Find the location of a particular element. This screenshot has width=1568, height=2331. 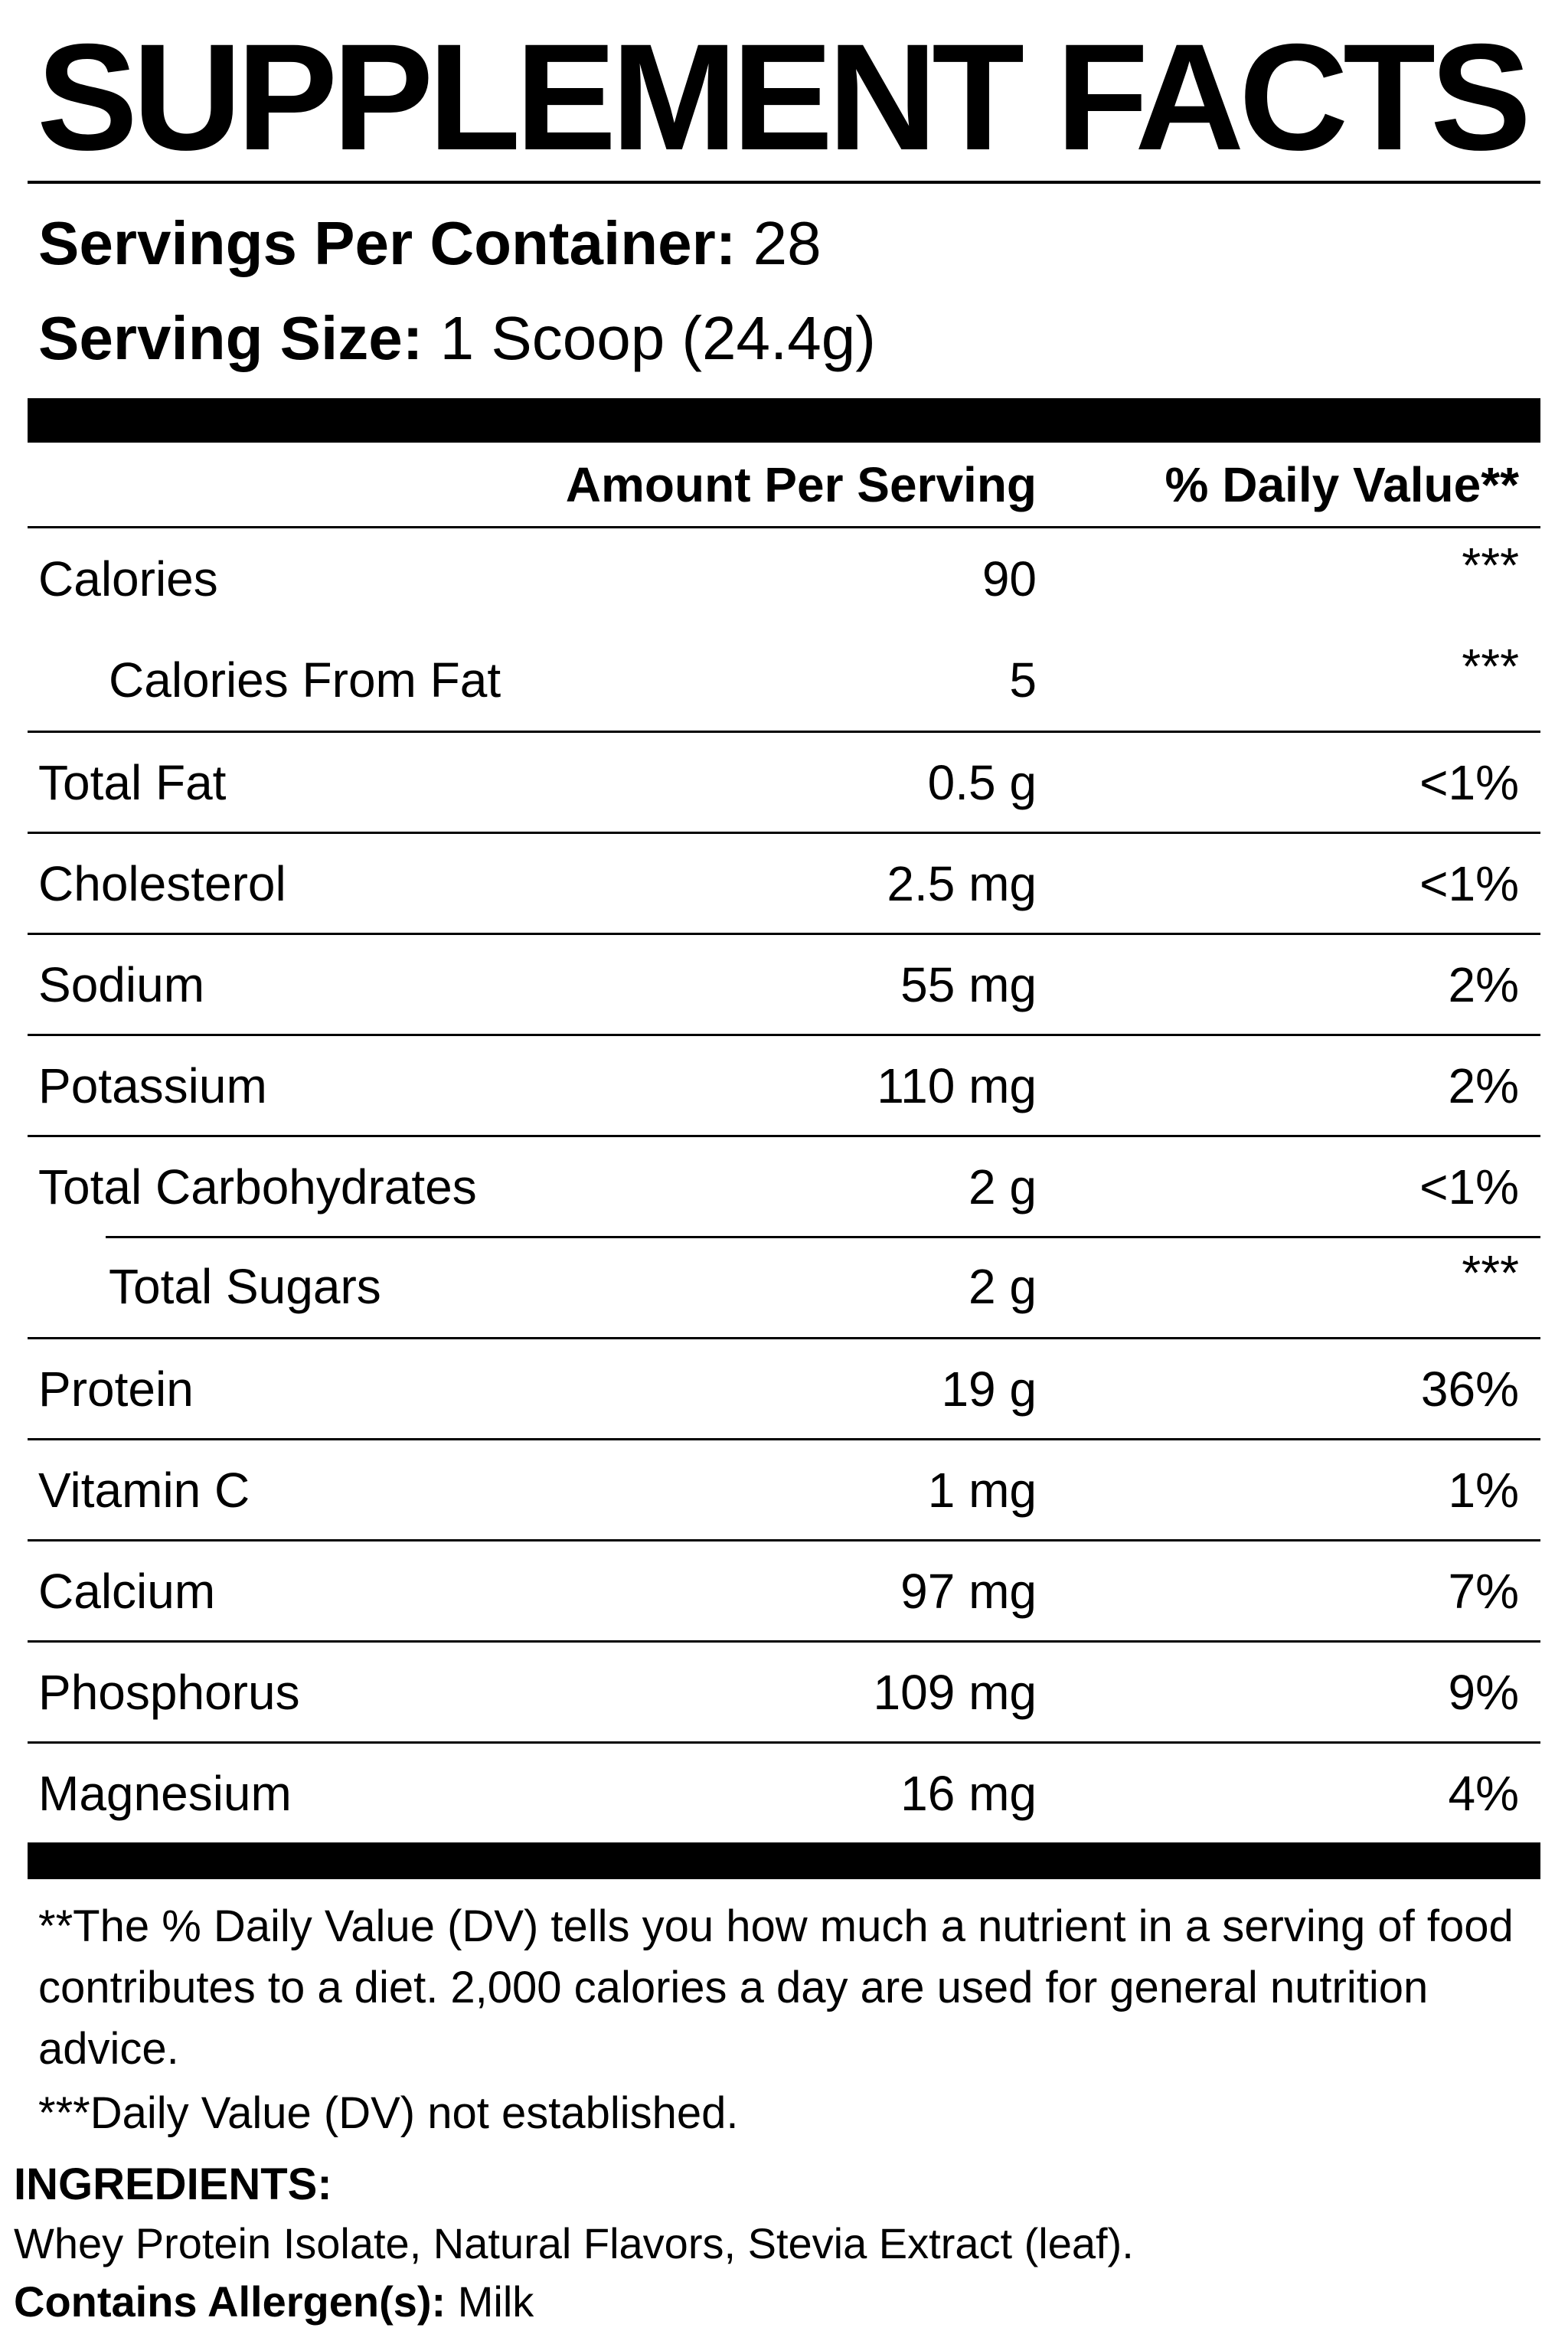

nutrient-name: Total Carbohydrates is located at coordinates (257, 1187).